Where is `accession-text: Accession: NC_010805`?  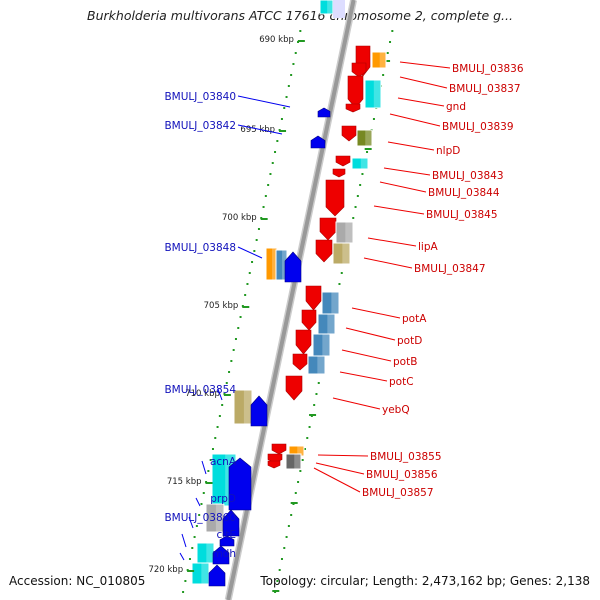 accession-text: Accession: NC_010805 is located at coordinates (77, 581).